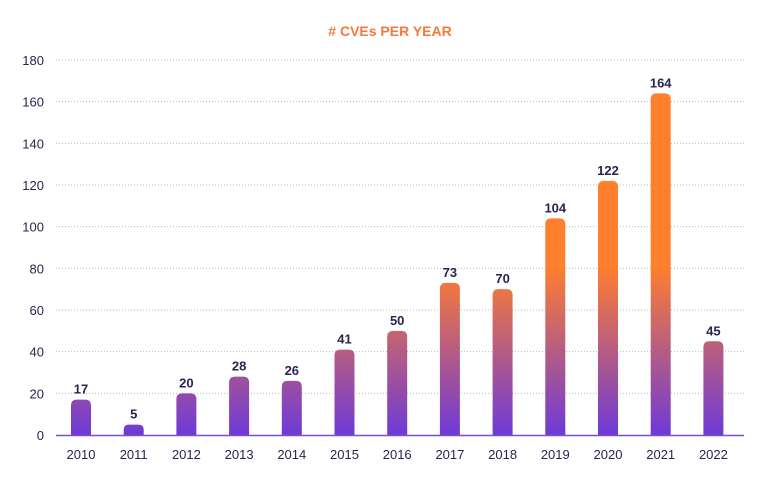 This screenshot has height=484, width=767. Describe the element at coordinates (713, 454) in the screenshot. I see `x-tick-label: 2022` at that location.